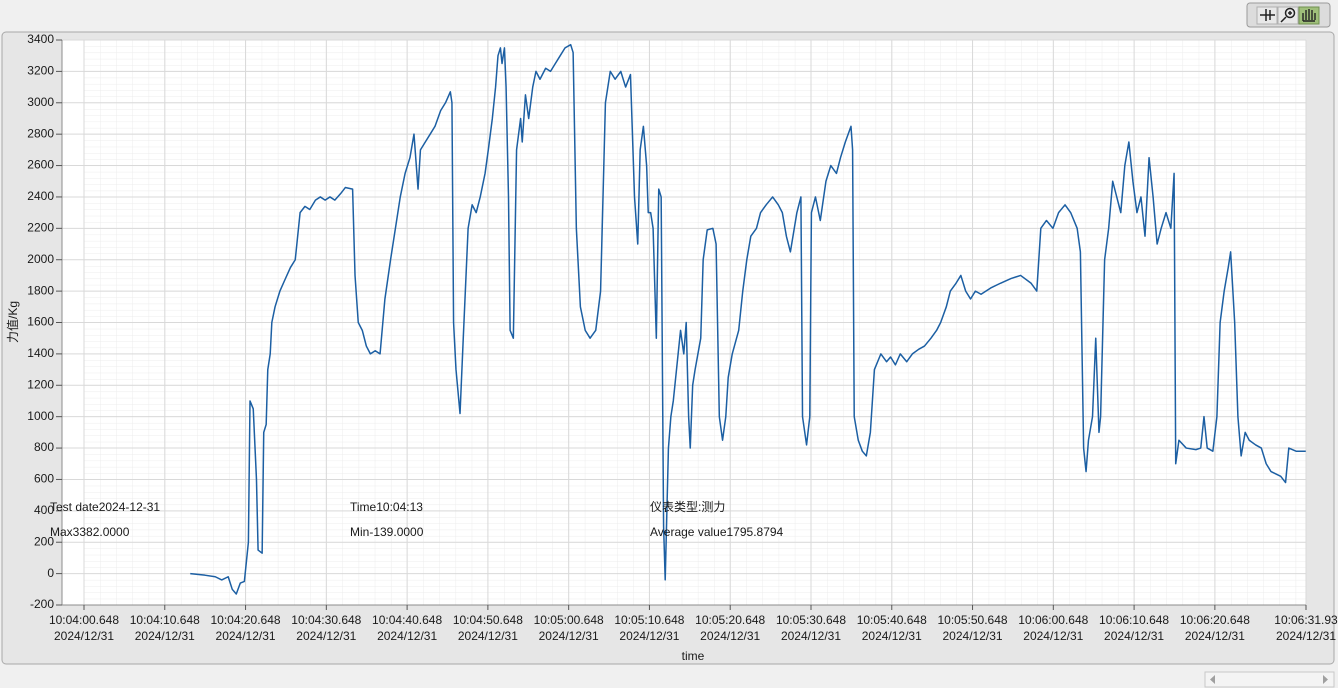 This screenshot has width=1338, height=688. What do you see at coordinates (811, 628) in the screenshot?
I see `x-tick-label: 10:05:30.648 2024/12/31` at bounding box center [811, 628].